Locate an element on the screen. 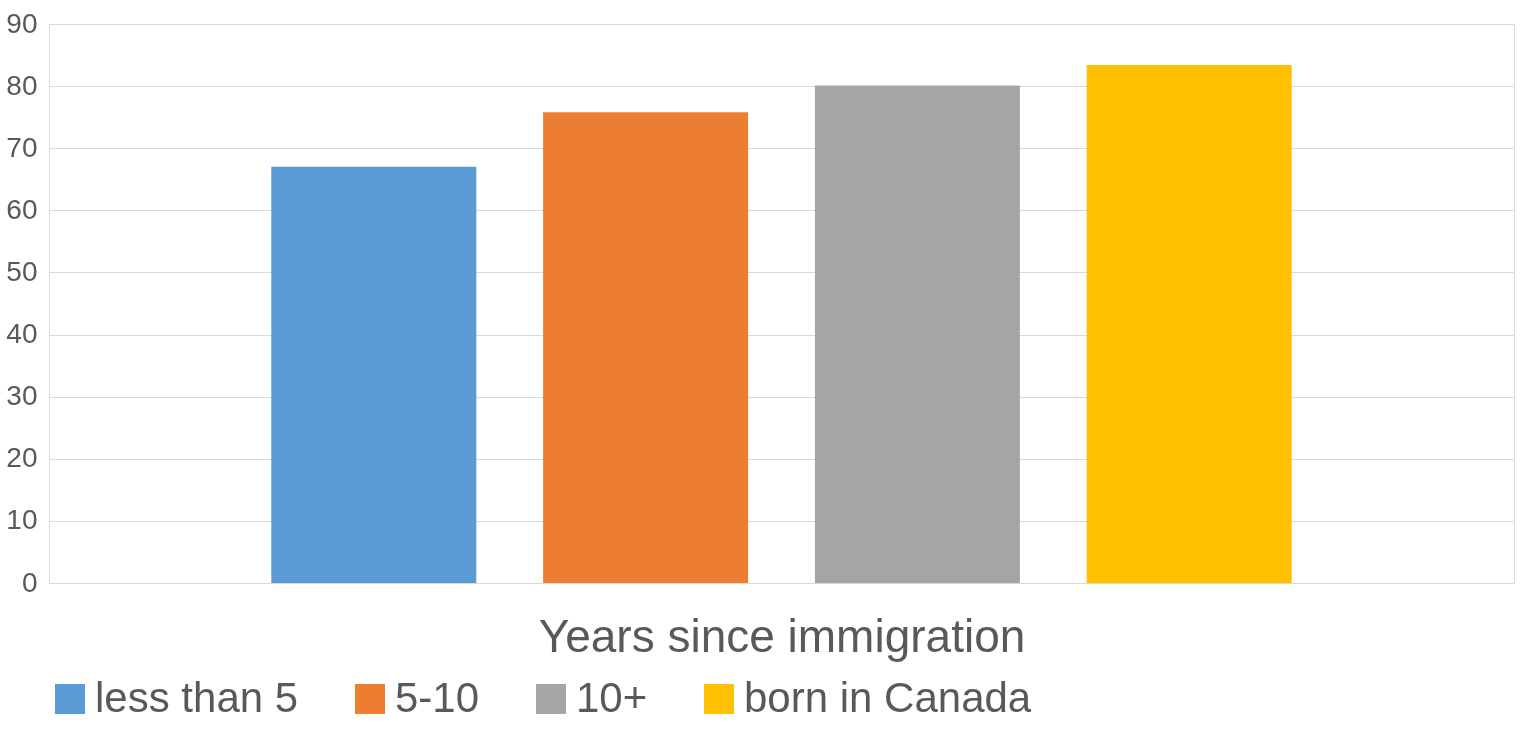 Image resolution: width=1529 pixels, height=730 pixels. y-tick-label: 50 is located at coordinates (22, 271).